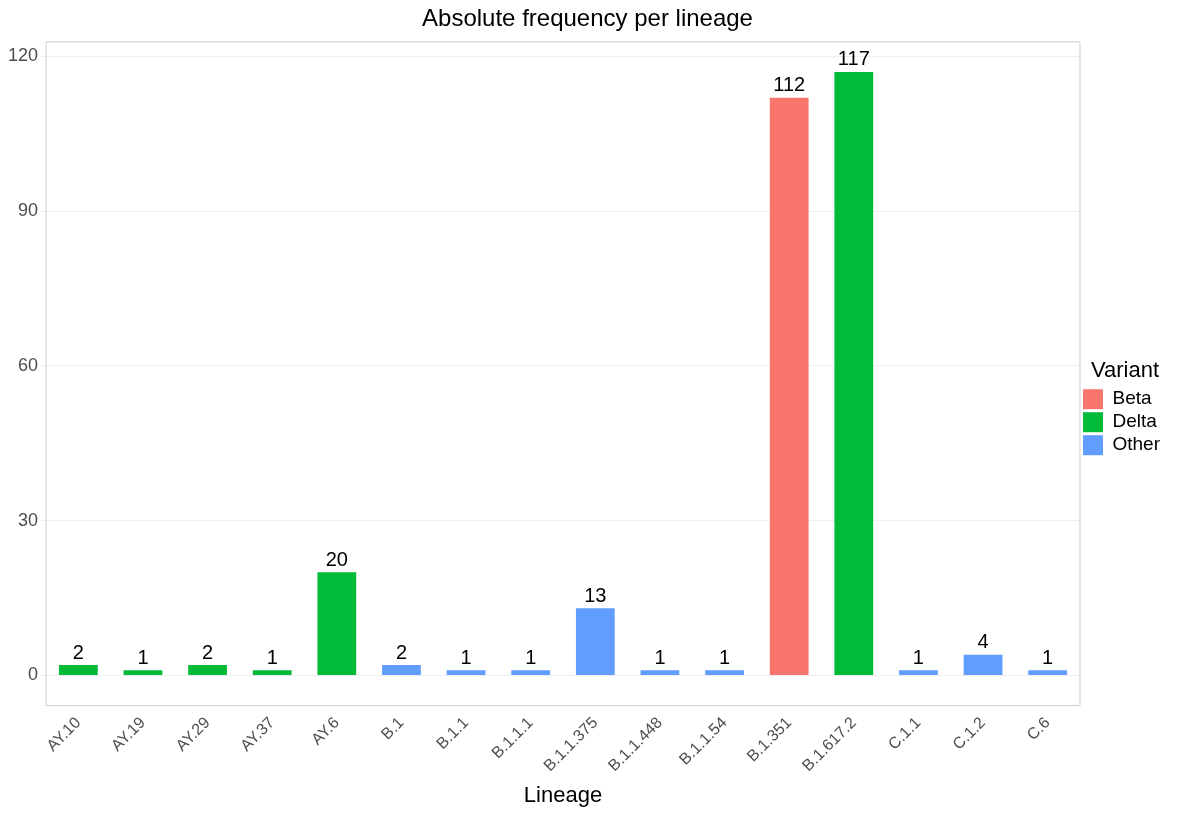  I want to click on chart-title: Absolute frequency per lineage, so click(587, 18).